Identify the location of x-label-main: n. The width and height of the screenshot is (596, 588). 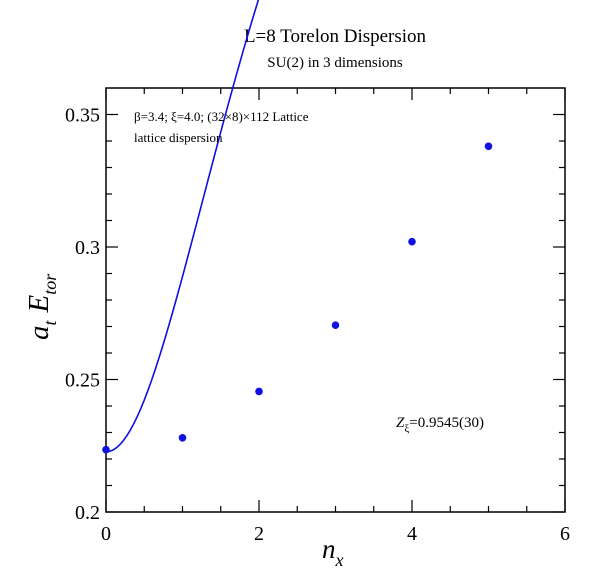
(329, 549).